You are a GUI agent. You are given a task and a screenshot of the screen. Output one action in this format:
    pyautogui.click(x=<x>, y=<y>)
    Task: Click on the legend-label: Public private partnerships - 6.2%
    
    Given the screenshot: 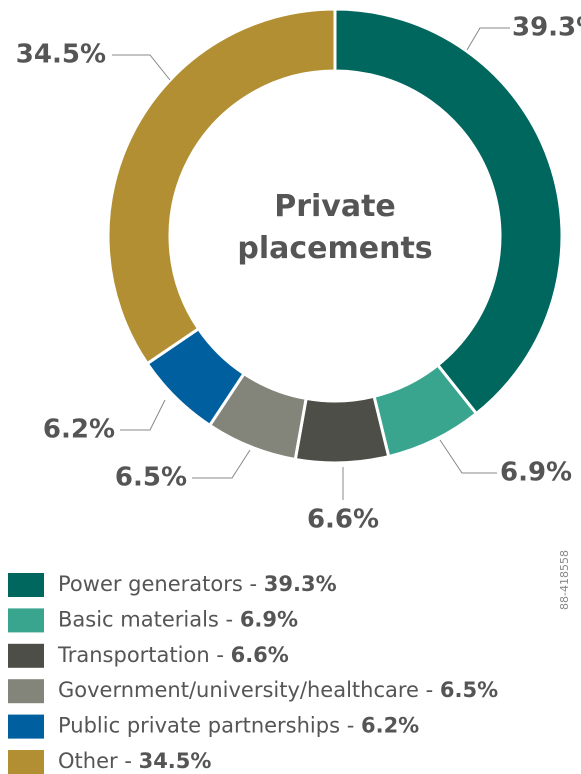 What is the action you would take?
    pyautogui.click(x=238, y=726)
    